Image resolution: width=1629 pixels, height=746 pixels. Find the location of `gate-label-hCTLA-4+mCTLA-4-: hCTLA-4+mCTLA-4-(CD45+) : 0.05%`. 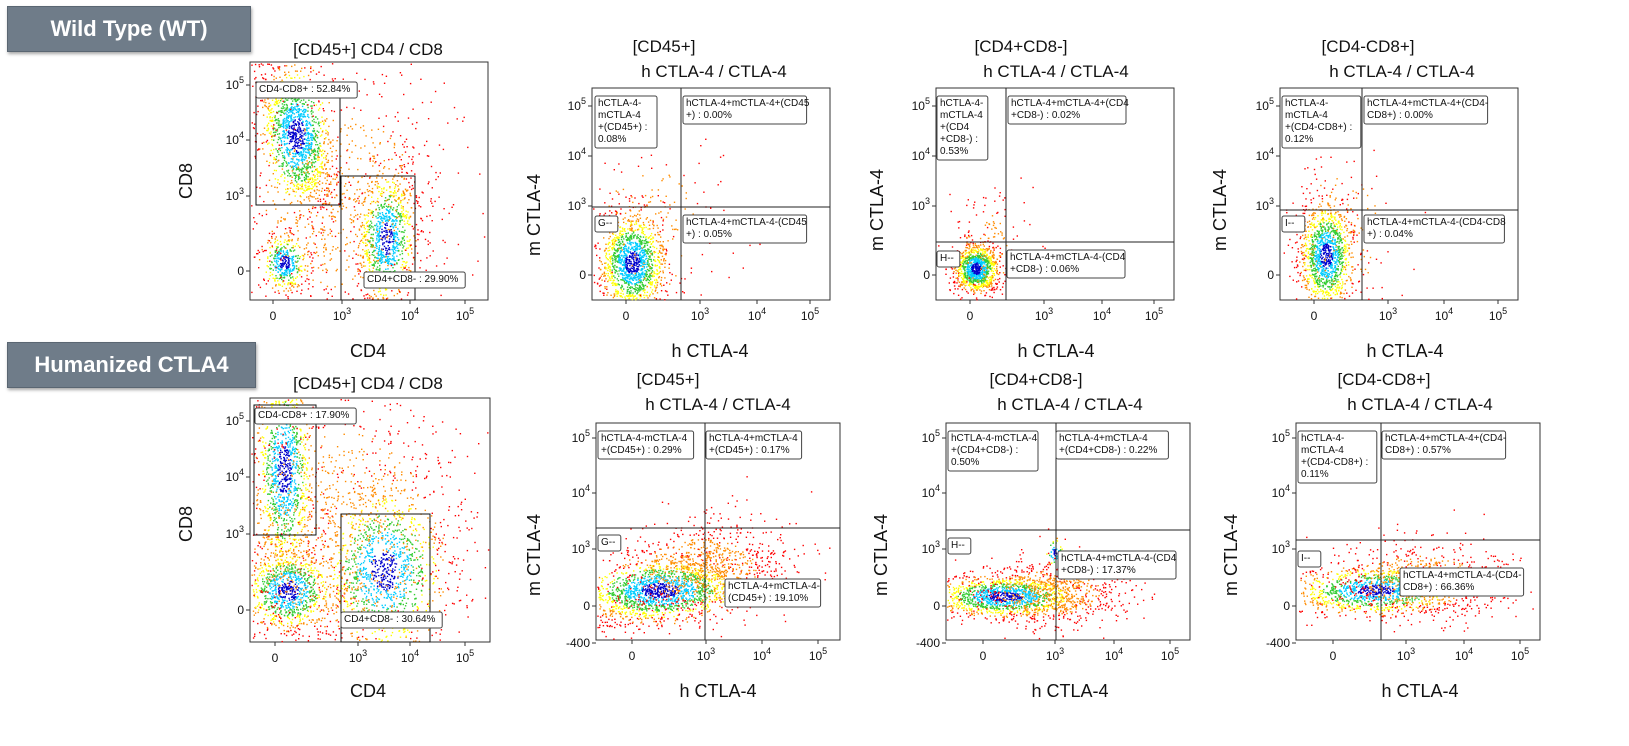

gate-label-hCTLA-4+mCTLA-4-: hCTLA-4+mCTLA-4-(CD45+) : 0.05% is located at coordinates (744, 229).